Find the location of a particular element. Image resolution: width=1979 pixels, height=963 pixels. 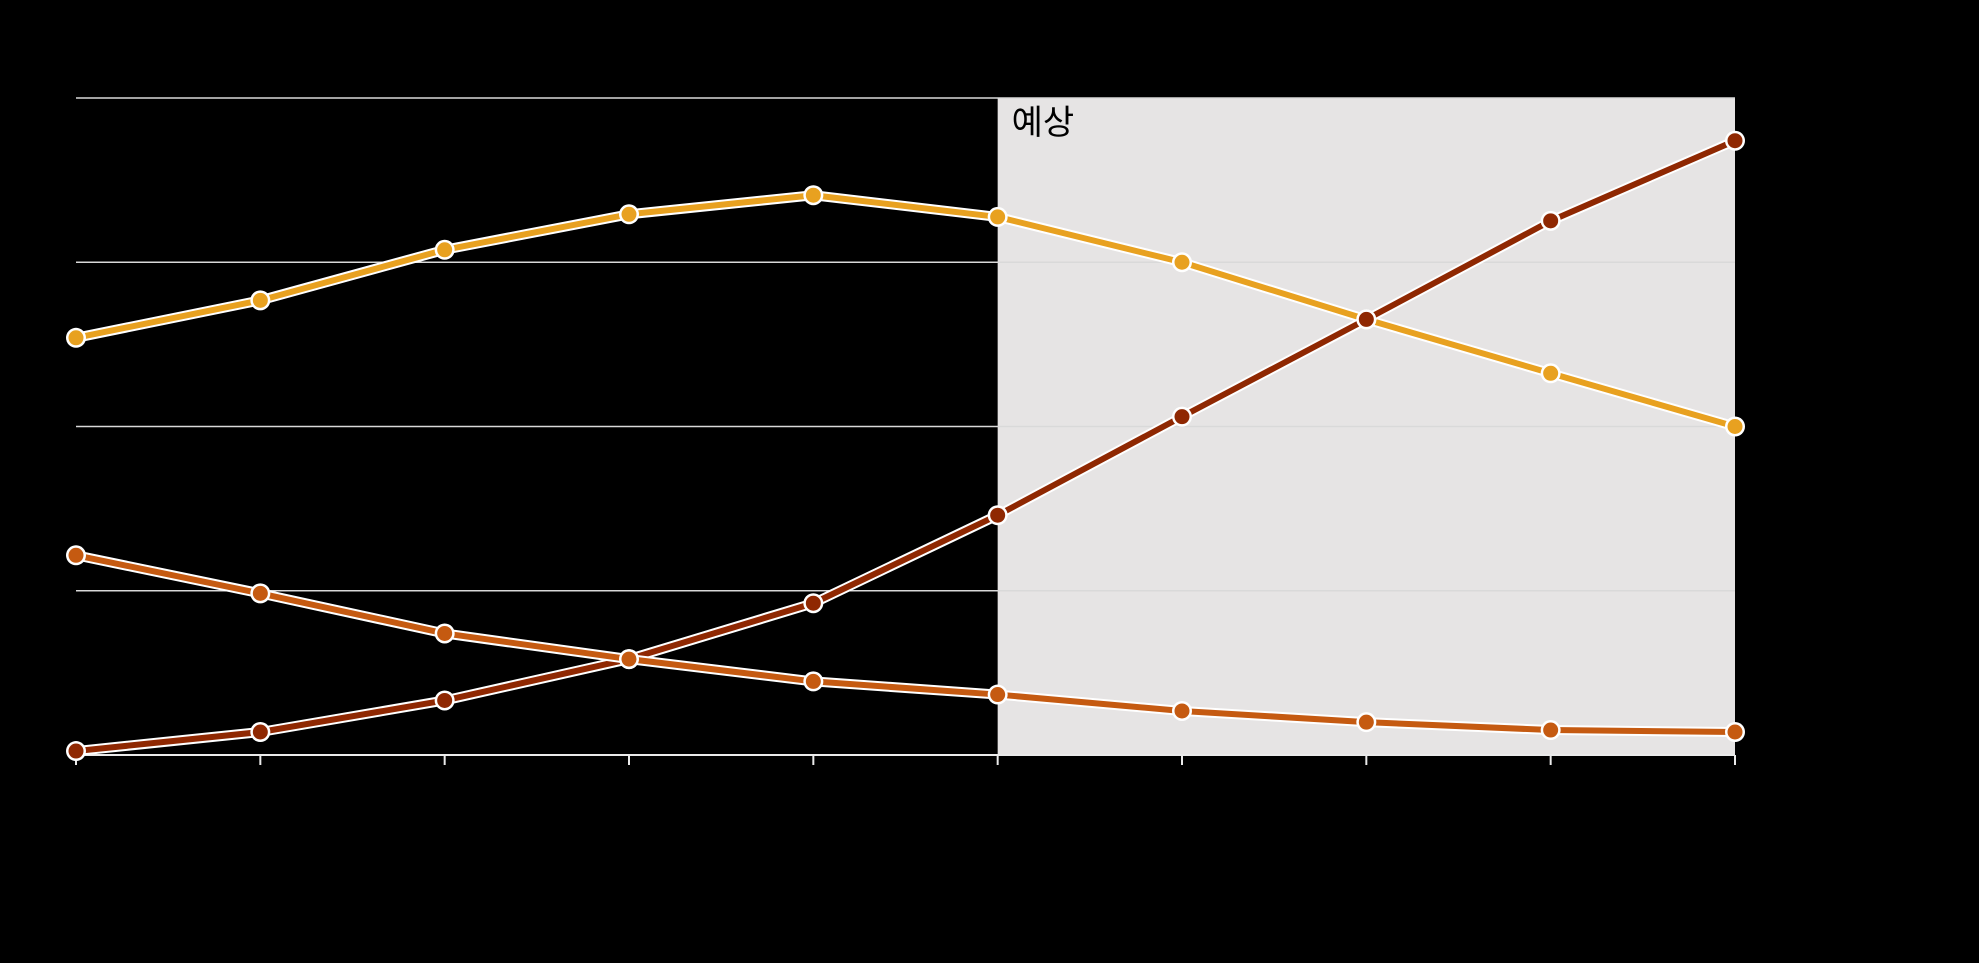

forecast-label: 예상 is located at coordinates (1043, 123).